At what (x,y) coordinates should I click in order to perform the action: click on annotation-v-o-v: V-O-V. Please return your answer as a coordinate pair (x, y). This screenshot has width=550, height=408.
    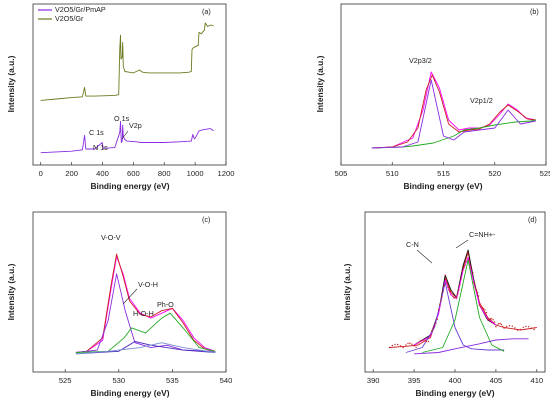
    Looking at the image, I should click on (111, 237).